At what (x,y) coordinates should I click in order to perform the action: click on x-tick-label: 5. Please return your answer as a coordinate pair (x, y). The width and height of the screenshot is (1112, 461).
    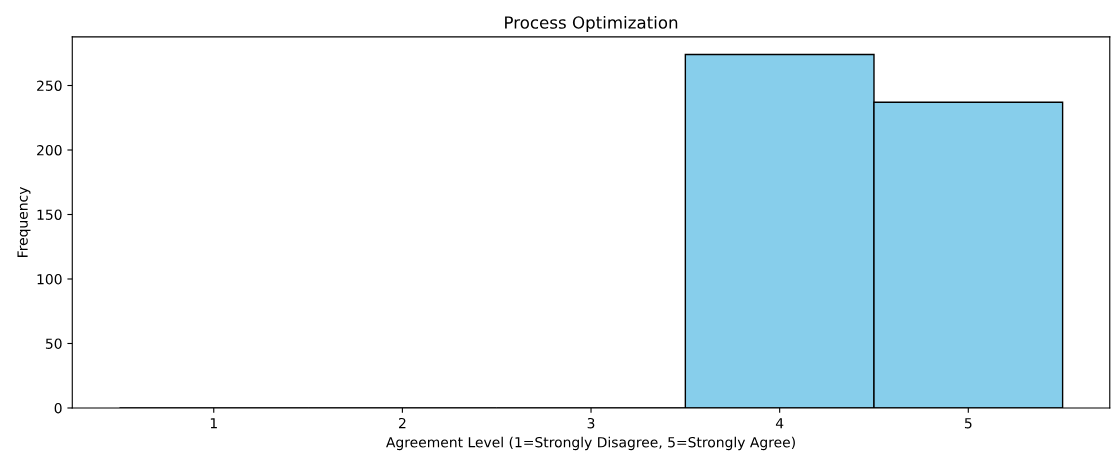
    Looking at the image, I should click on (968, 423).